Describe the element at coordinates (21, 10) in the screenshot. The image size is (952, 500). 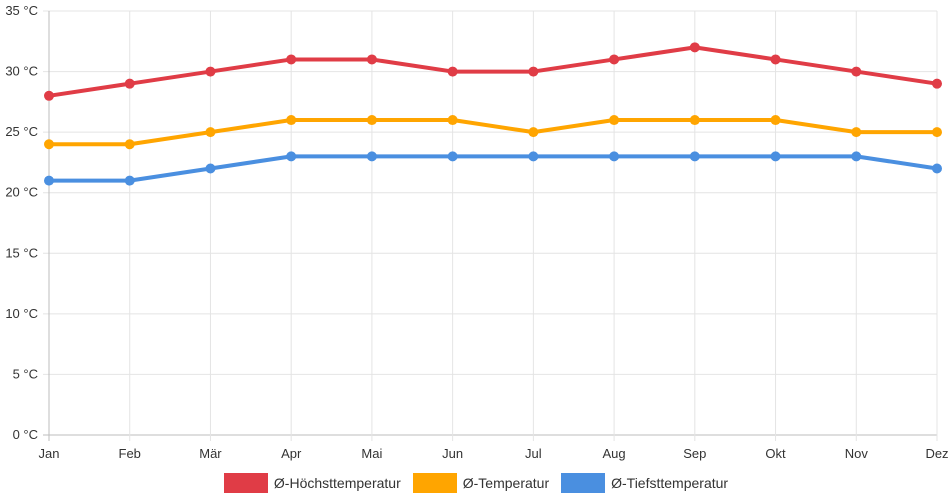
I see `y-tick-label: 35 °C` at that location.